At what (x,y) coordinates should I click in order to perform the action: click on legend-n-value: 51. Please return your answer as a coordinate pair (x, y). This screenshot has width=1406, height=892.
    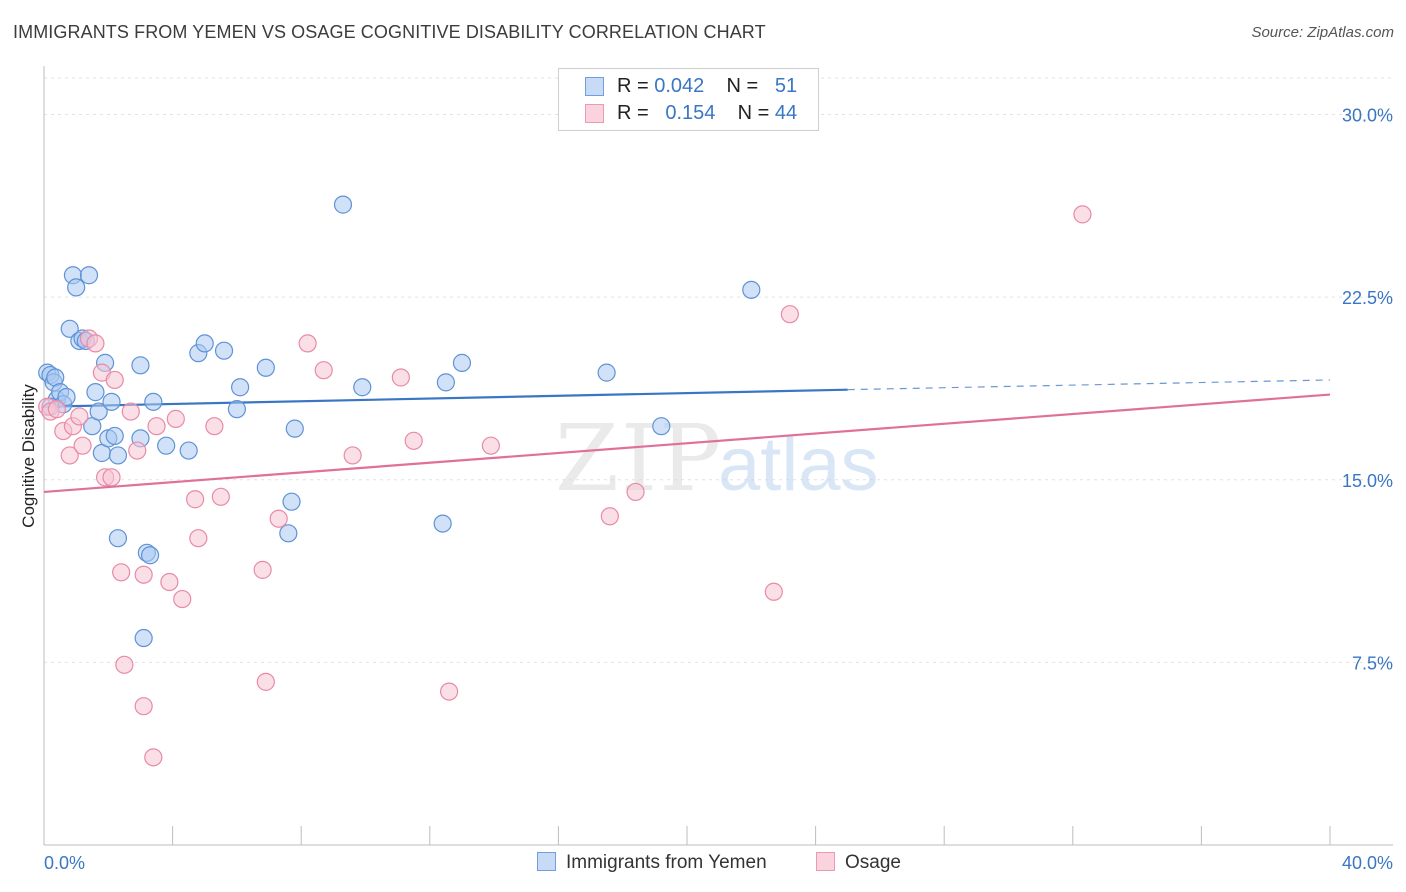
    Looking at the image, I should click on (786, 86).